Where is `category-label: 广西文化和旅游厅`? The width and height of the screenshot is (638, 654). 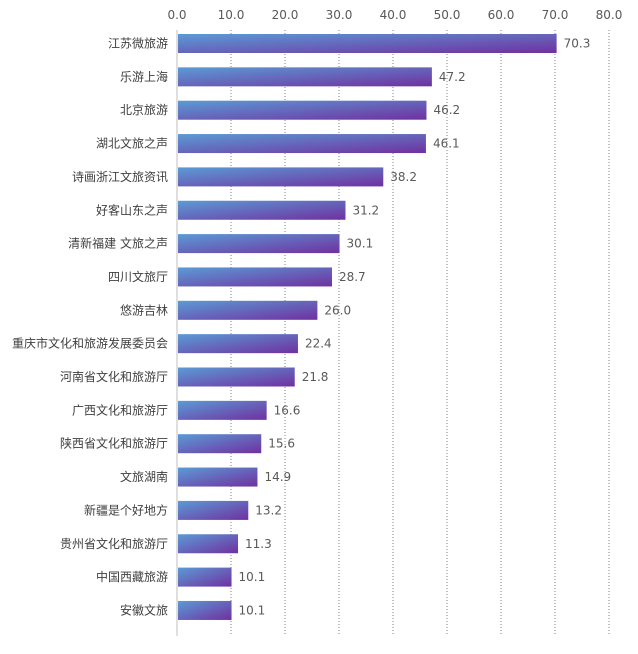
category-label: 广西文化和旅游厅 is located at coordinates (120, 409).